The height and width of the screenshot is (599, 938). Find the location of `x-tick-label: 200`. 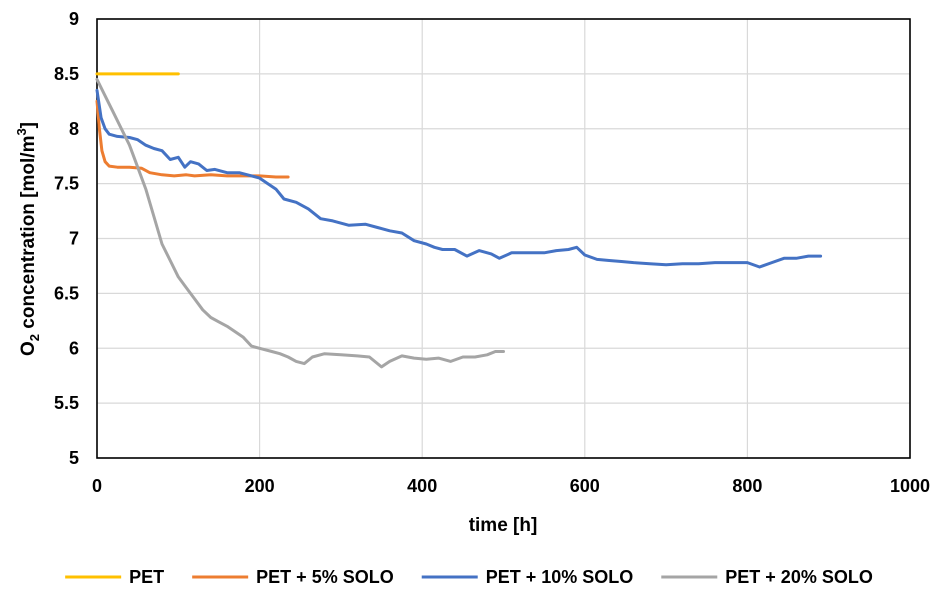

x-tick-label: 200 is located at coordinates (260, 486).